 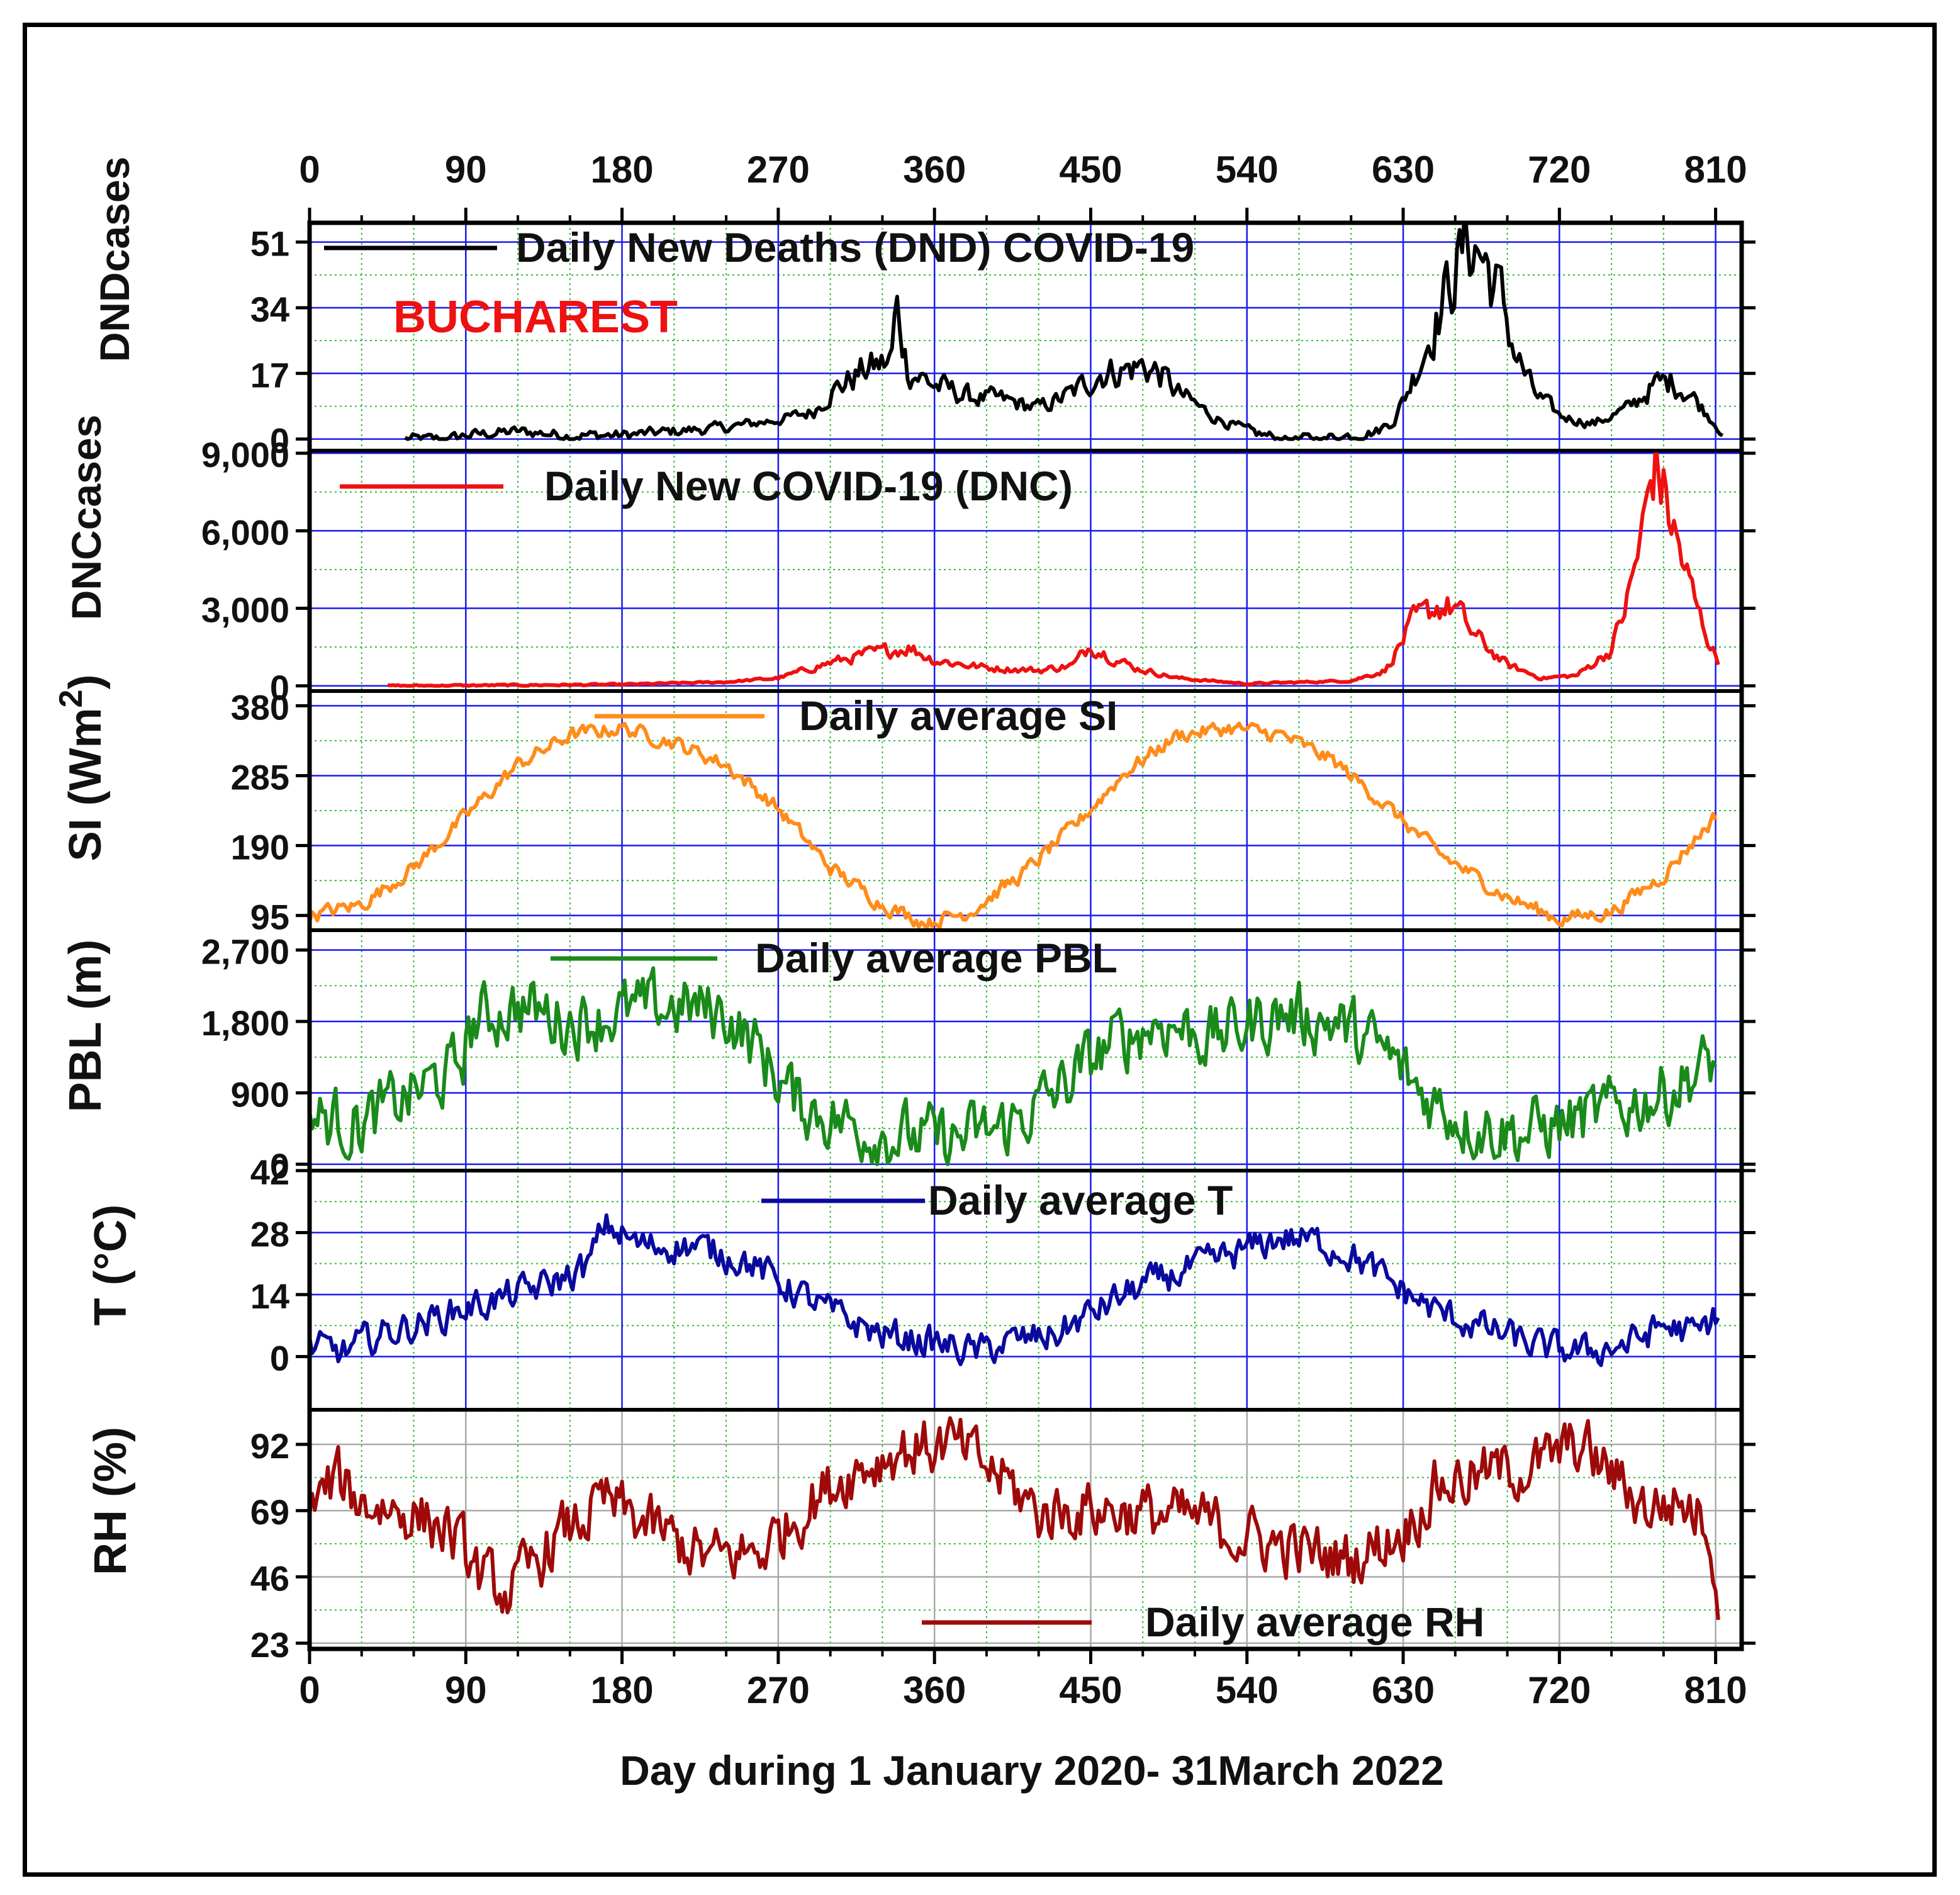 I want to click on legend-label-pbl: Daily average PBL, so click(x=936, y=958).